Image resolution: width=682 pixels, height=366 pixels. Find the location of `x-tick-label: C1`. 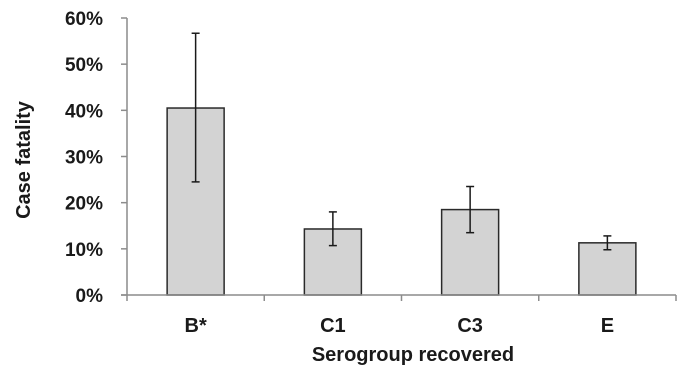

x-tick-label: C1 is located at coordinates (333, 326).